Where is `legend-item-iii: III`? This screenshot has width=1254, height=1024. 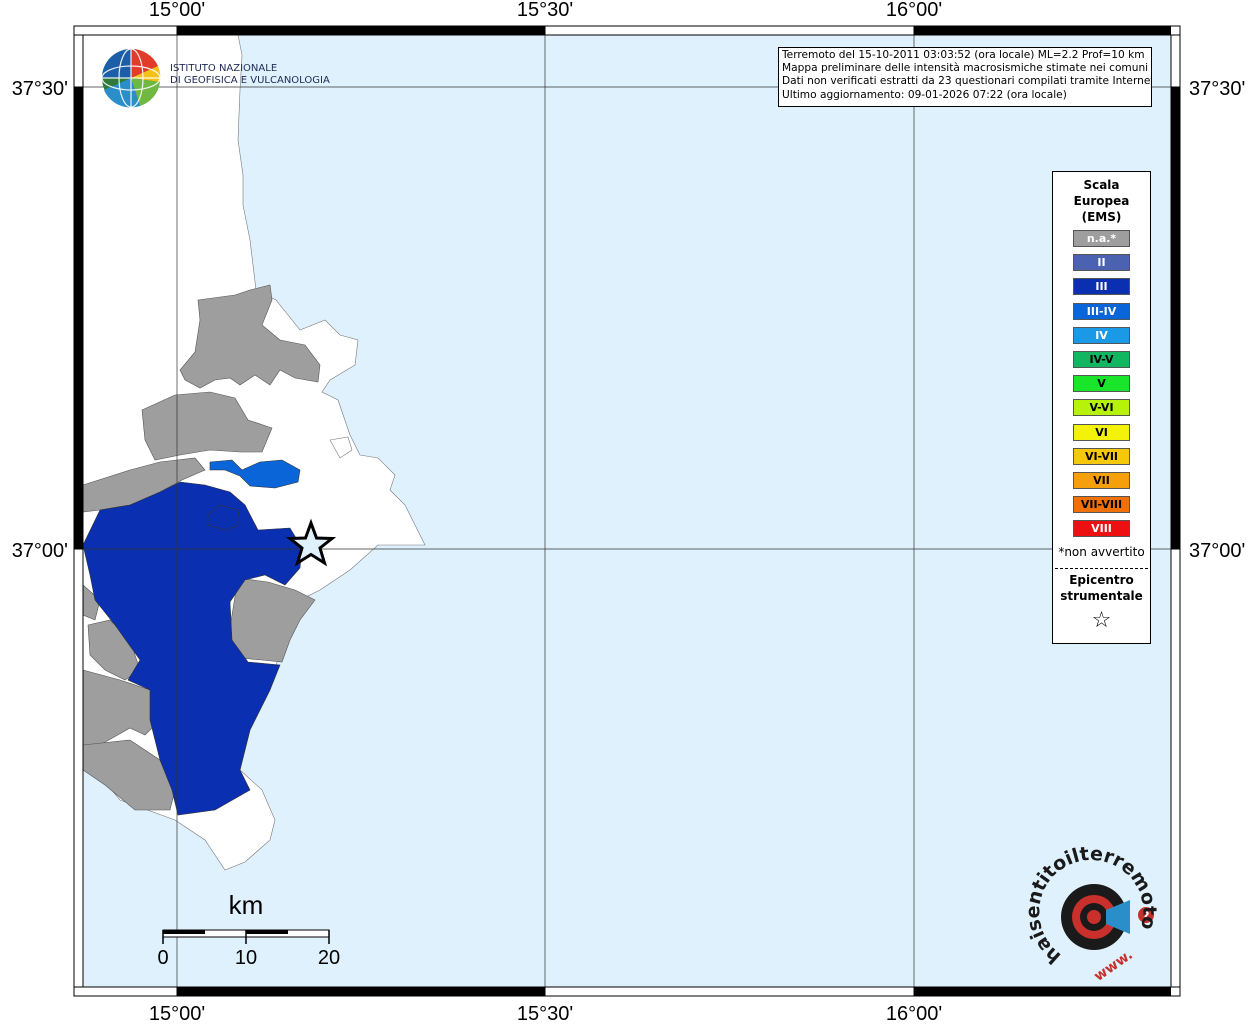 legend-item-iii: III is located at coordinates (1101, 287).